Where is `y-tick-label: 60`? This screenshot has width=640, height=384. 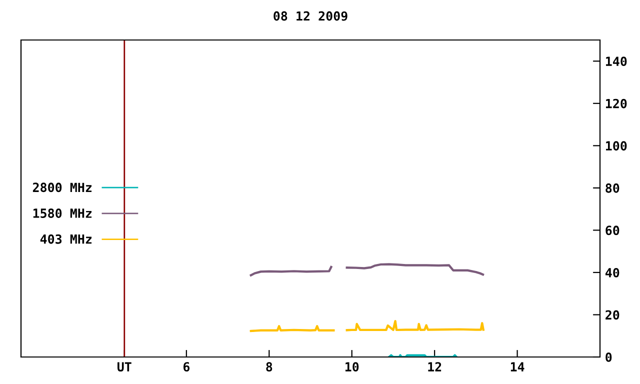 y-tick-label: 60 is located at coordinates (613, 231).